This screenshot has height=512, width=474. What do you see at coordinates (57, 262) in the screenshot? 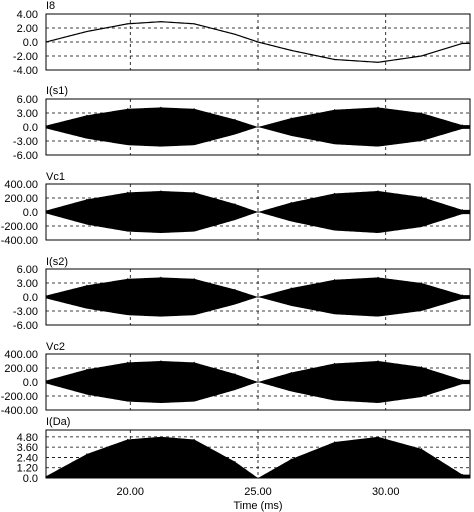
I see `panel-title: I(s2)` at bounding box center [57, 262].